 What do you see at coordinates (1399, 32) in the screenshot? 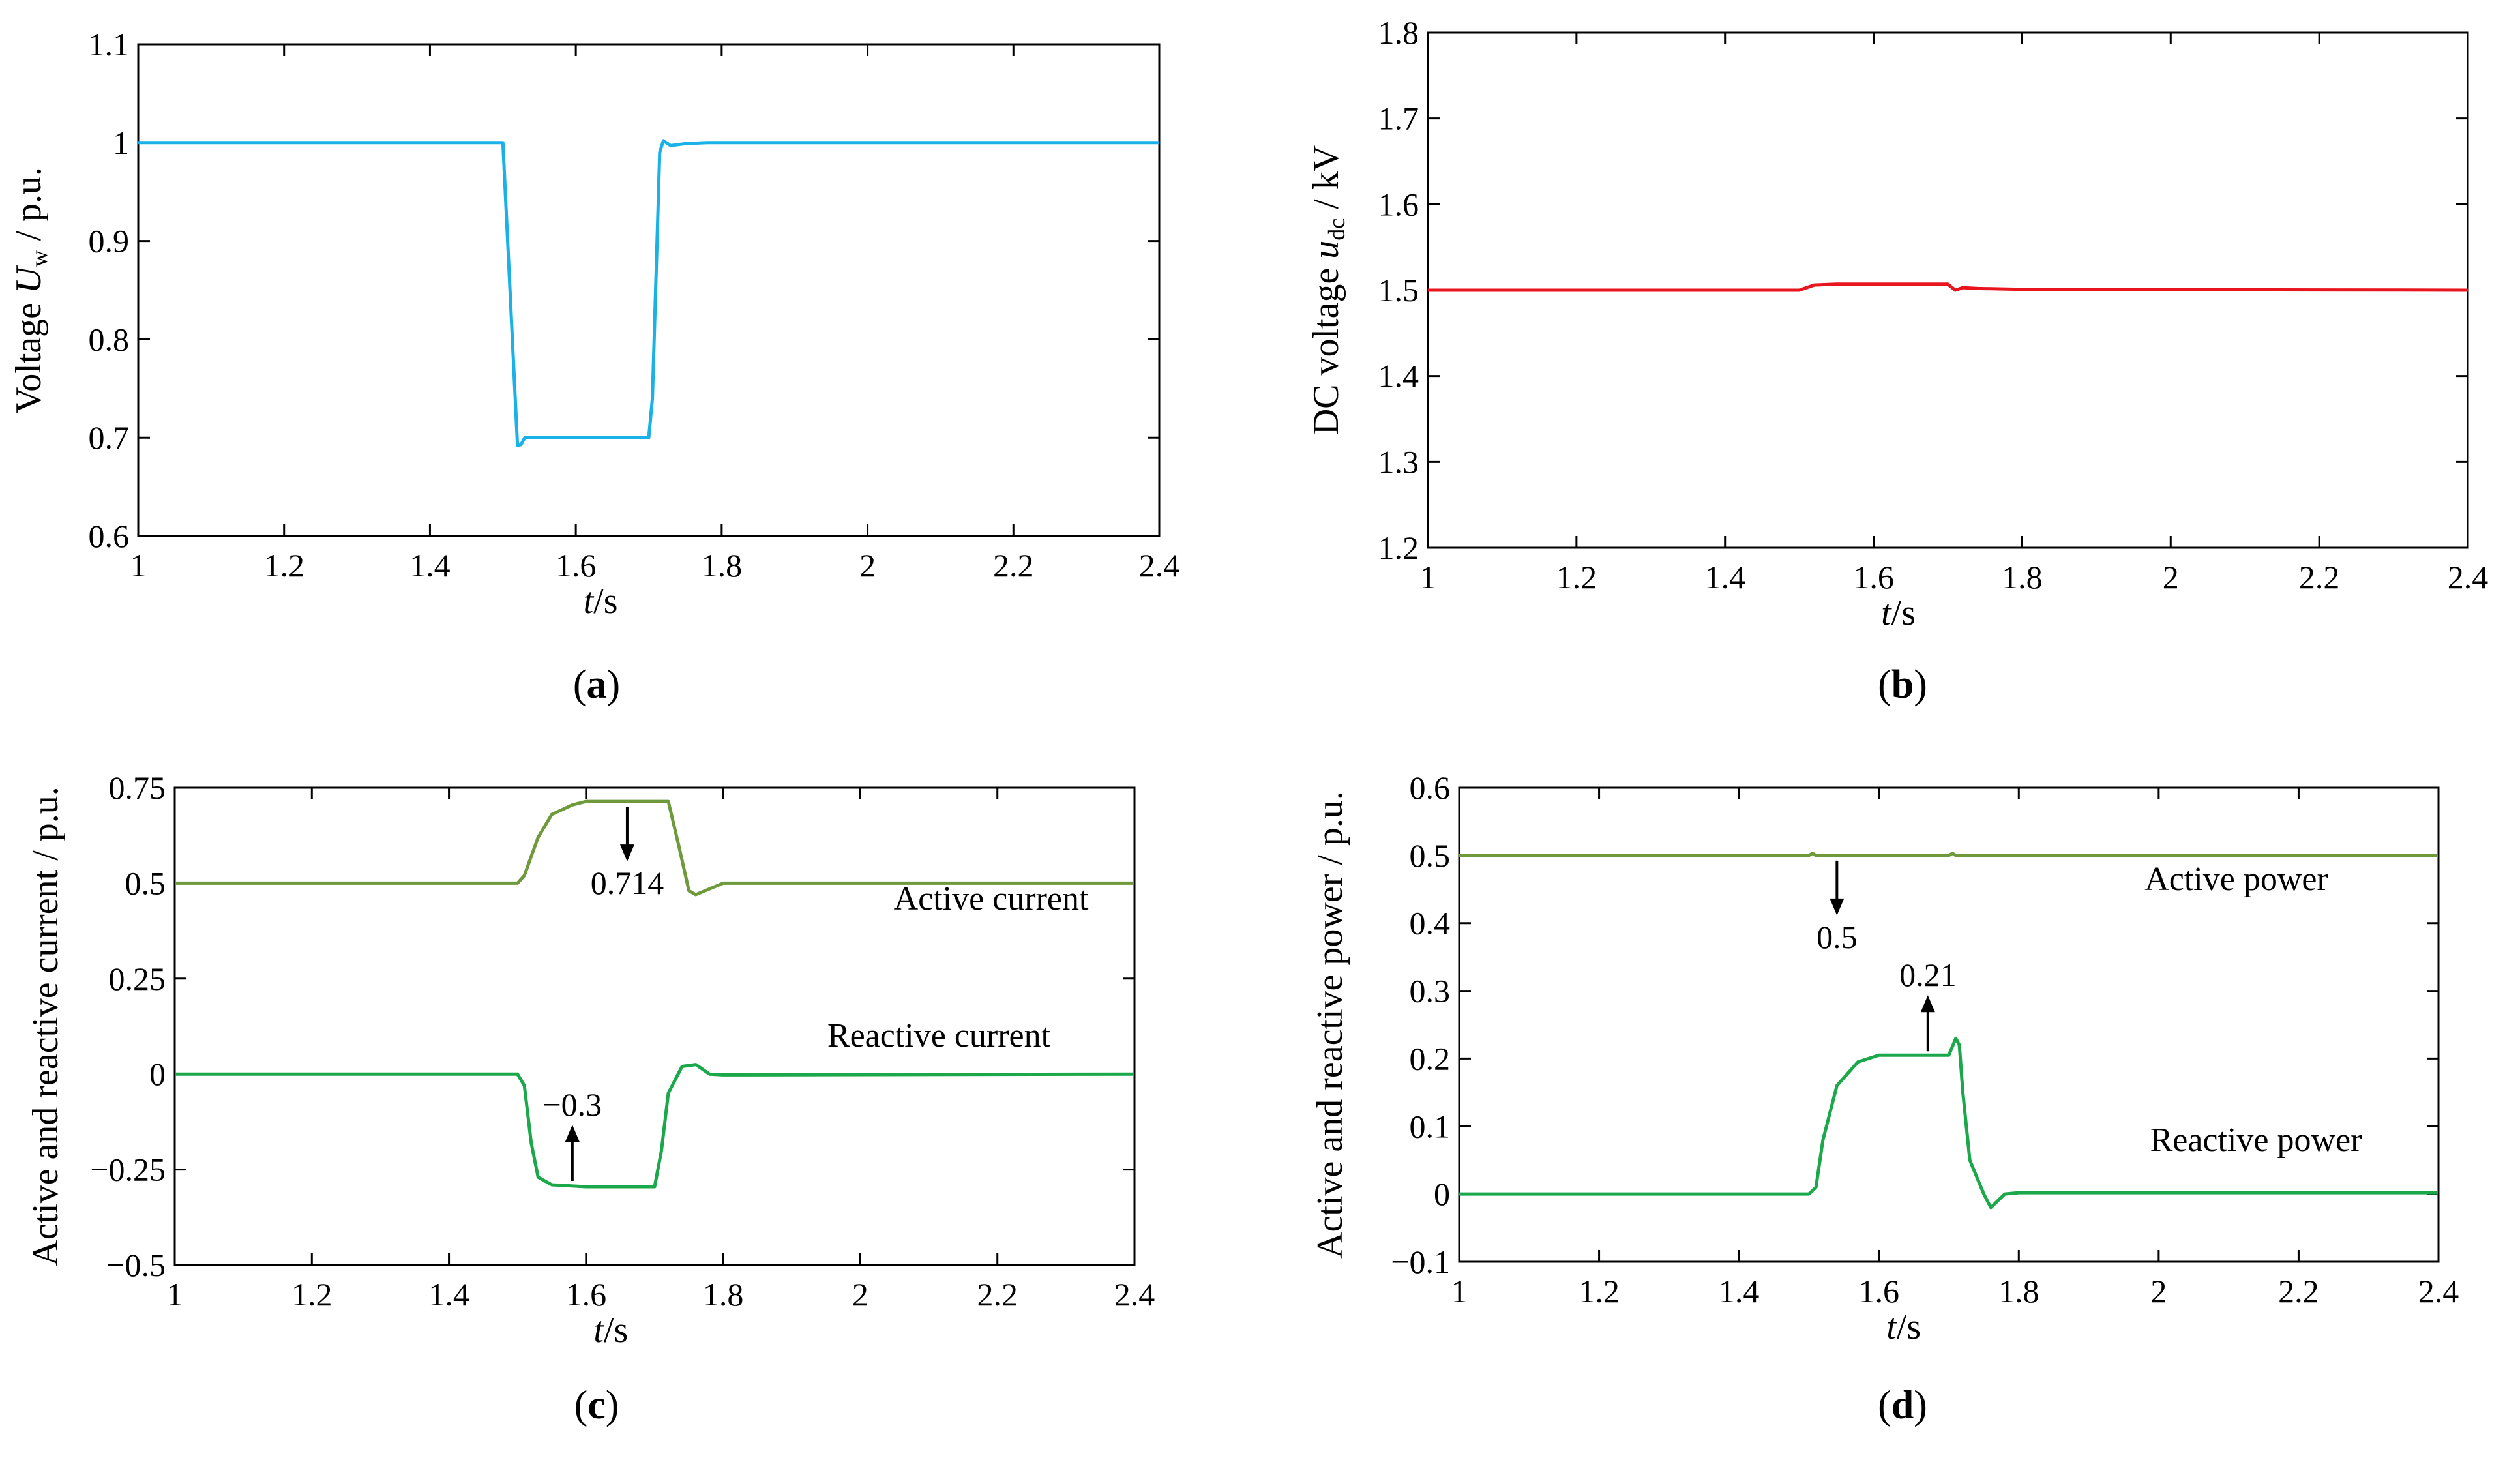
I see `y-tick-label: 1.8` at bounding box center [1399, 32].